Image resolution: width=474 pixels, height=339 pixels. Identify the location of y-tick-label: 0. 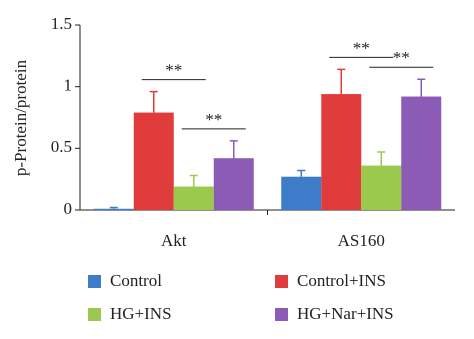
(68, 208).